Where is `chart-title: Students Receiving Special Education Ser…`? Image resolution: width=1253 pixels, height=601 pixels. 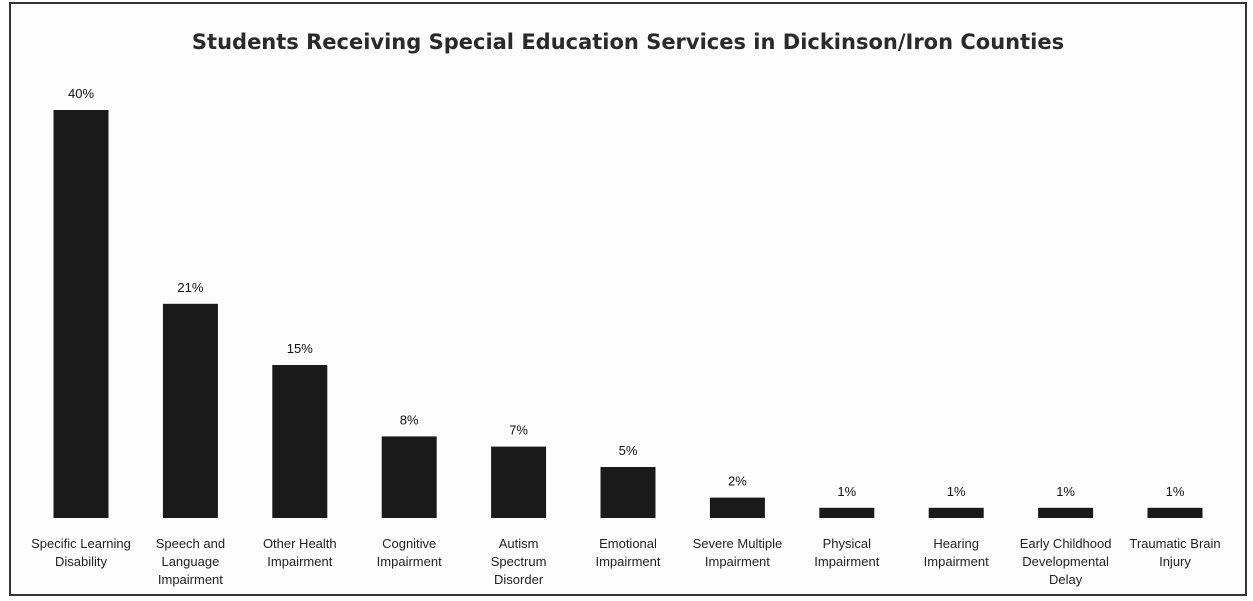
chart-title: Students Receiving Special Education Ser… is located at coordinates (628, 42).